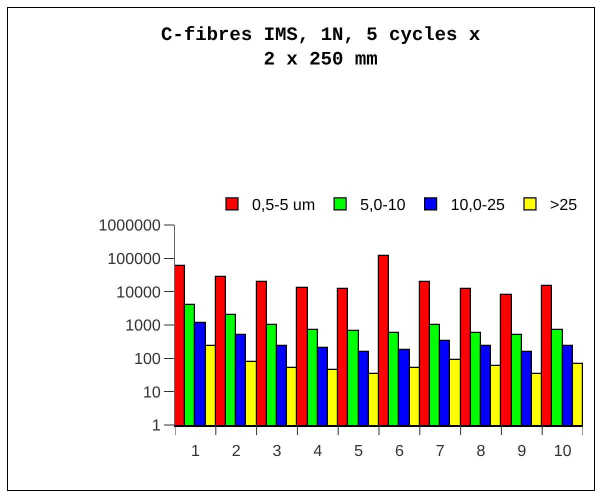  What do you see at coordinates (359, 451) in the screenshot?
I see `x-tick-label: 5` at bounding box center [359, 451].